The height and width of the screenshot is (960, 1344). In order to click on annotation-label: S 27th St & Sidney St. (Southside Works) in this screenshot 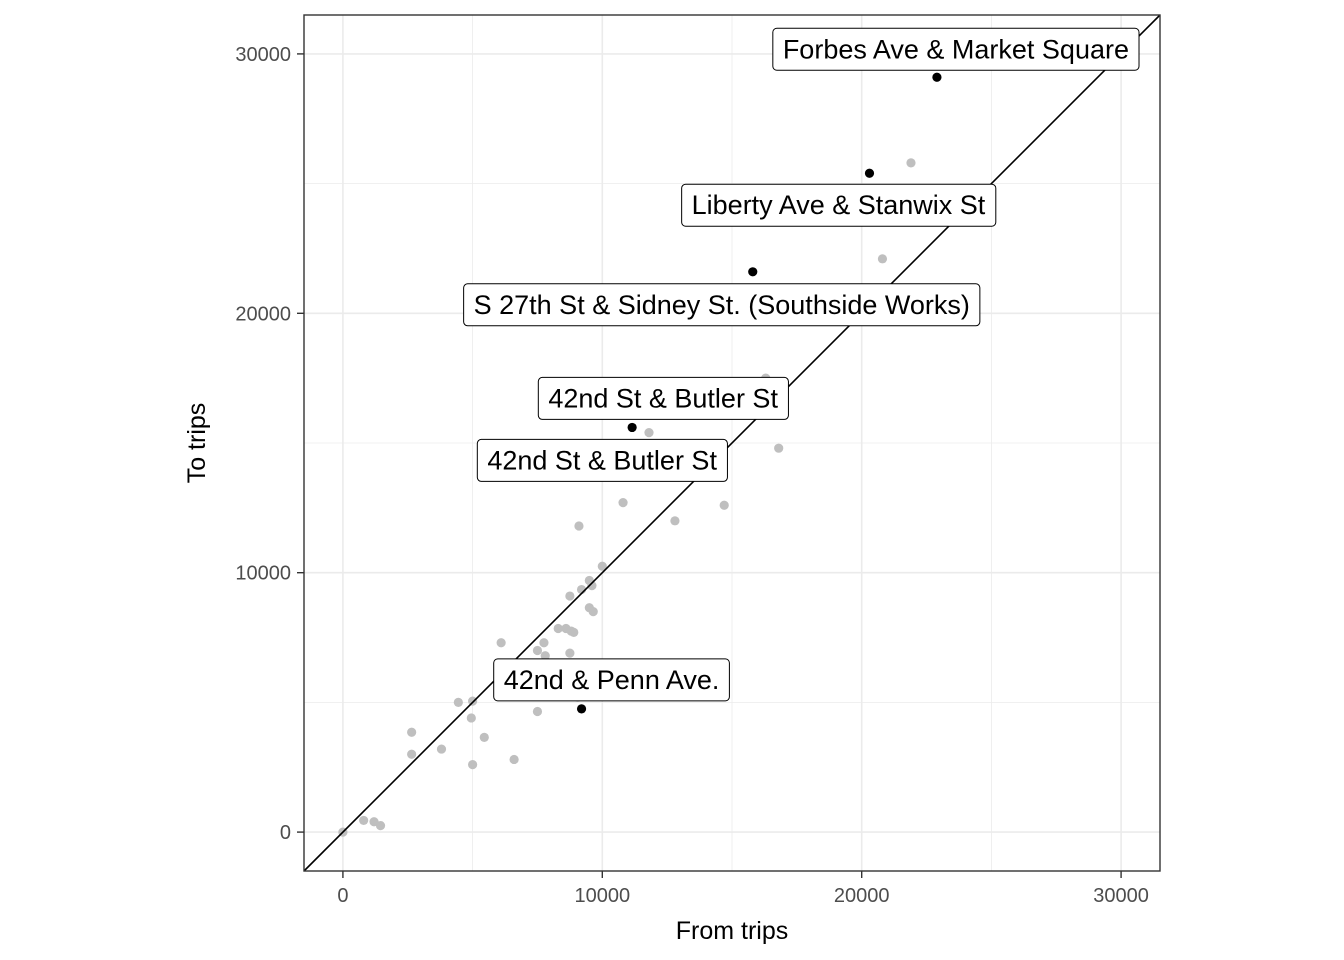, I will do `click(722, 305)`.